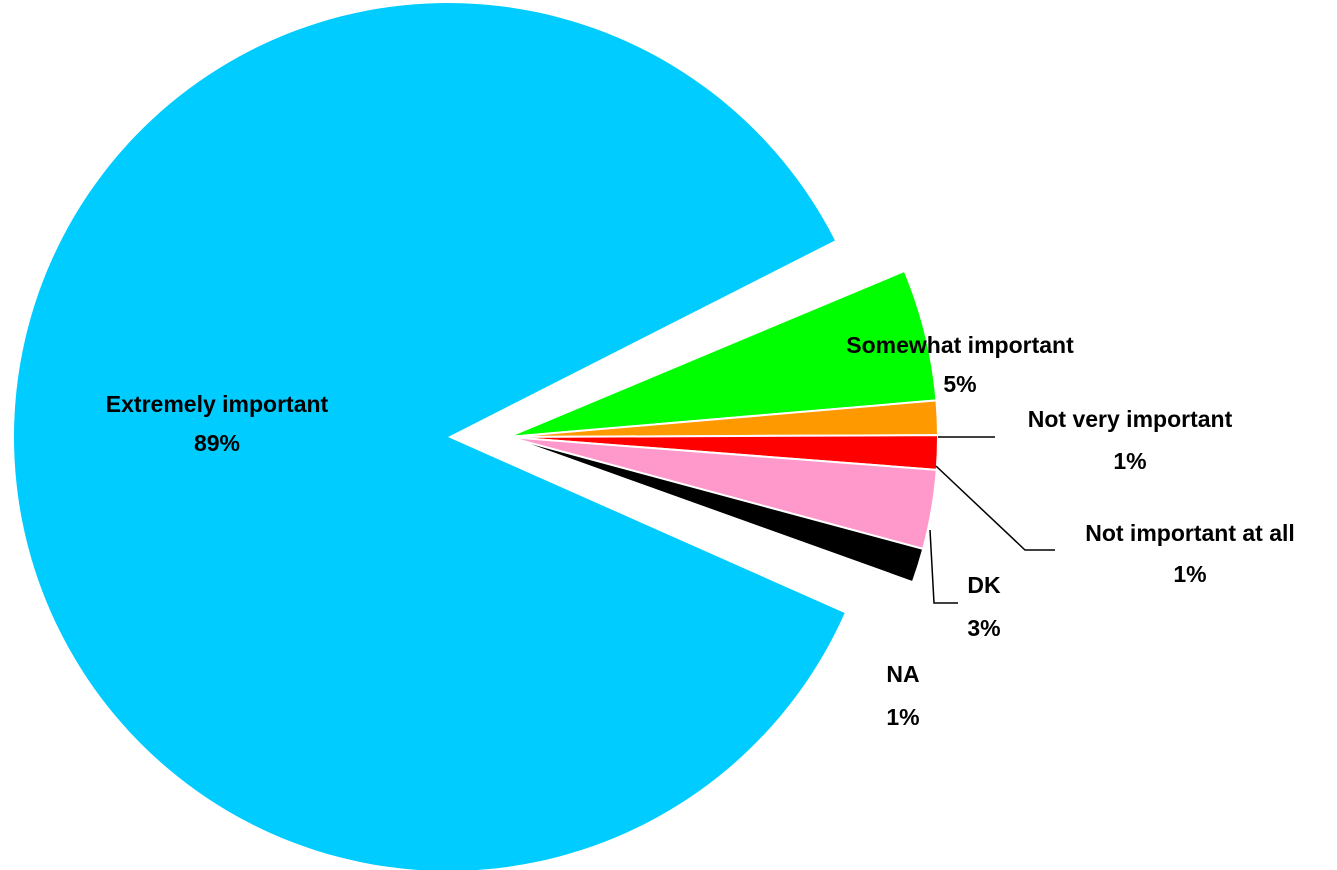 The height and width of the screenshot is (870, 1337). I want to click on value-extremely-important: 89%, so click(217, 443).